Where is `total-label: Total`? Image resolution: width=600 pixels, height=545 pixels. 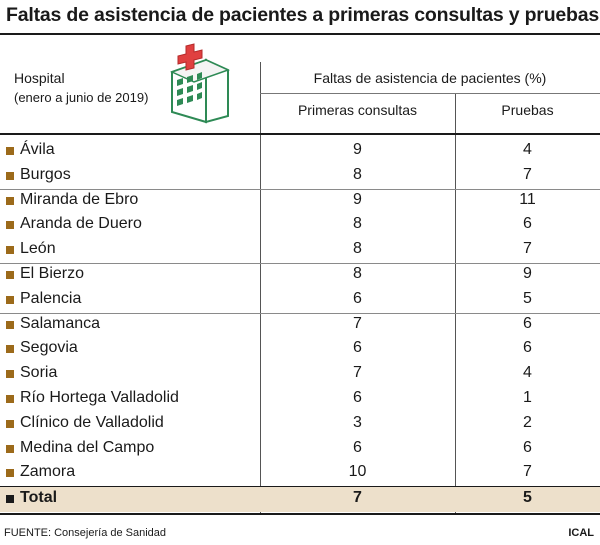
total-label: Total is located at coordinates (39, 498).